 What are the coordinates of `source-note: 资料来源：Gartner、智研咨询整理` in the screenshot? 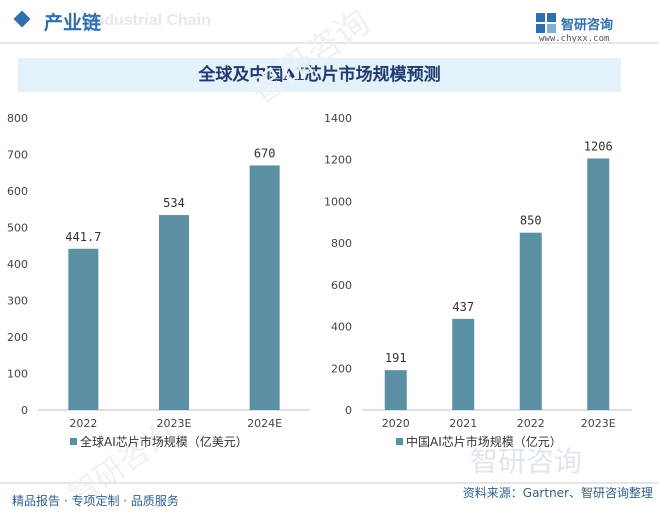 It's located at (557, 493).